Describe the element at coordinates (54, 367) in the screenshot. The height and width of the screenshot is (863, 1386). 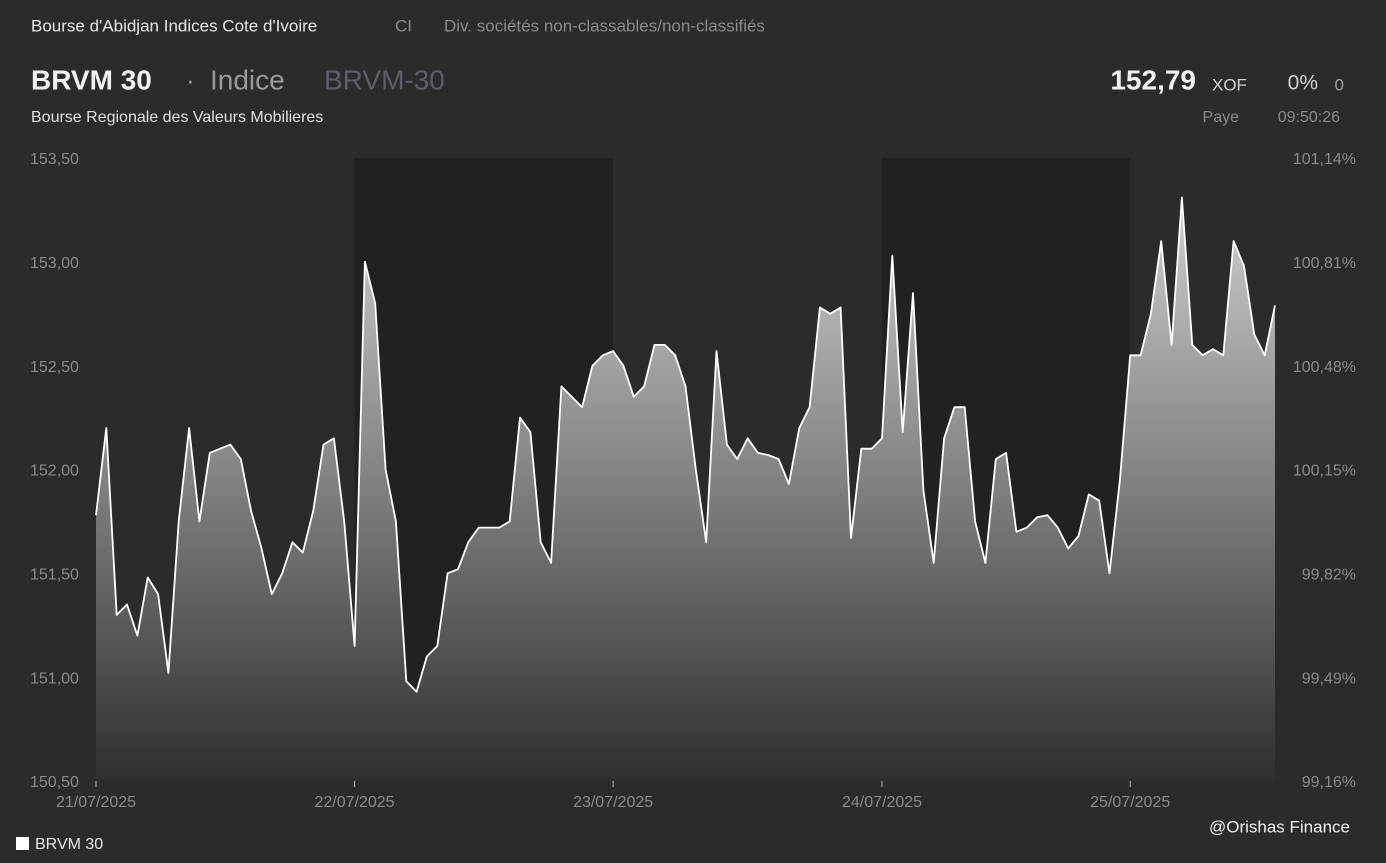
I see `y-tick-label: 152,50` at that location.